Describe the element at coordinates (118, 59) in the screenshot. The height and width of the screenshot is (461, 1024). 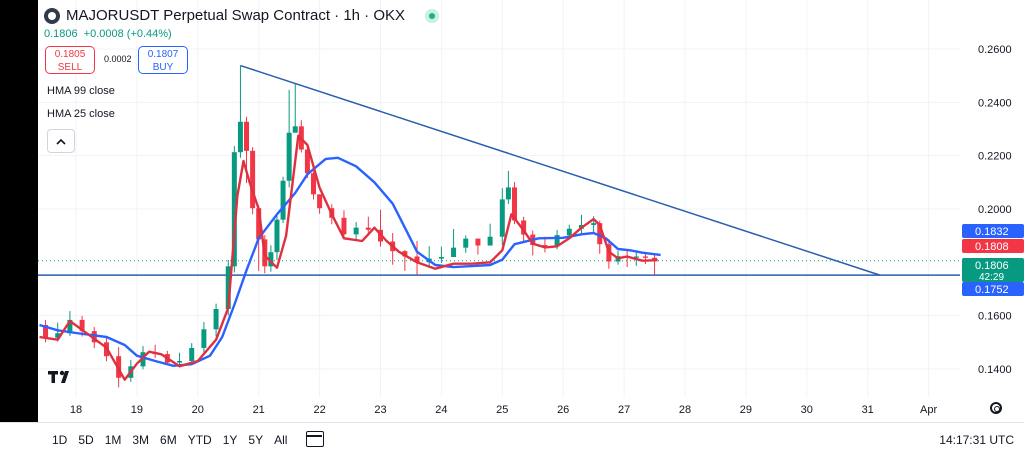
I see `spread-value: 0.0002` at that location.